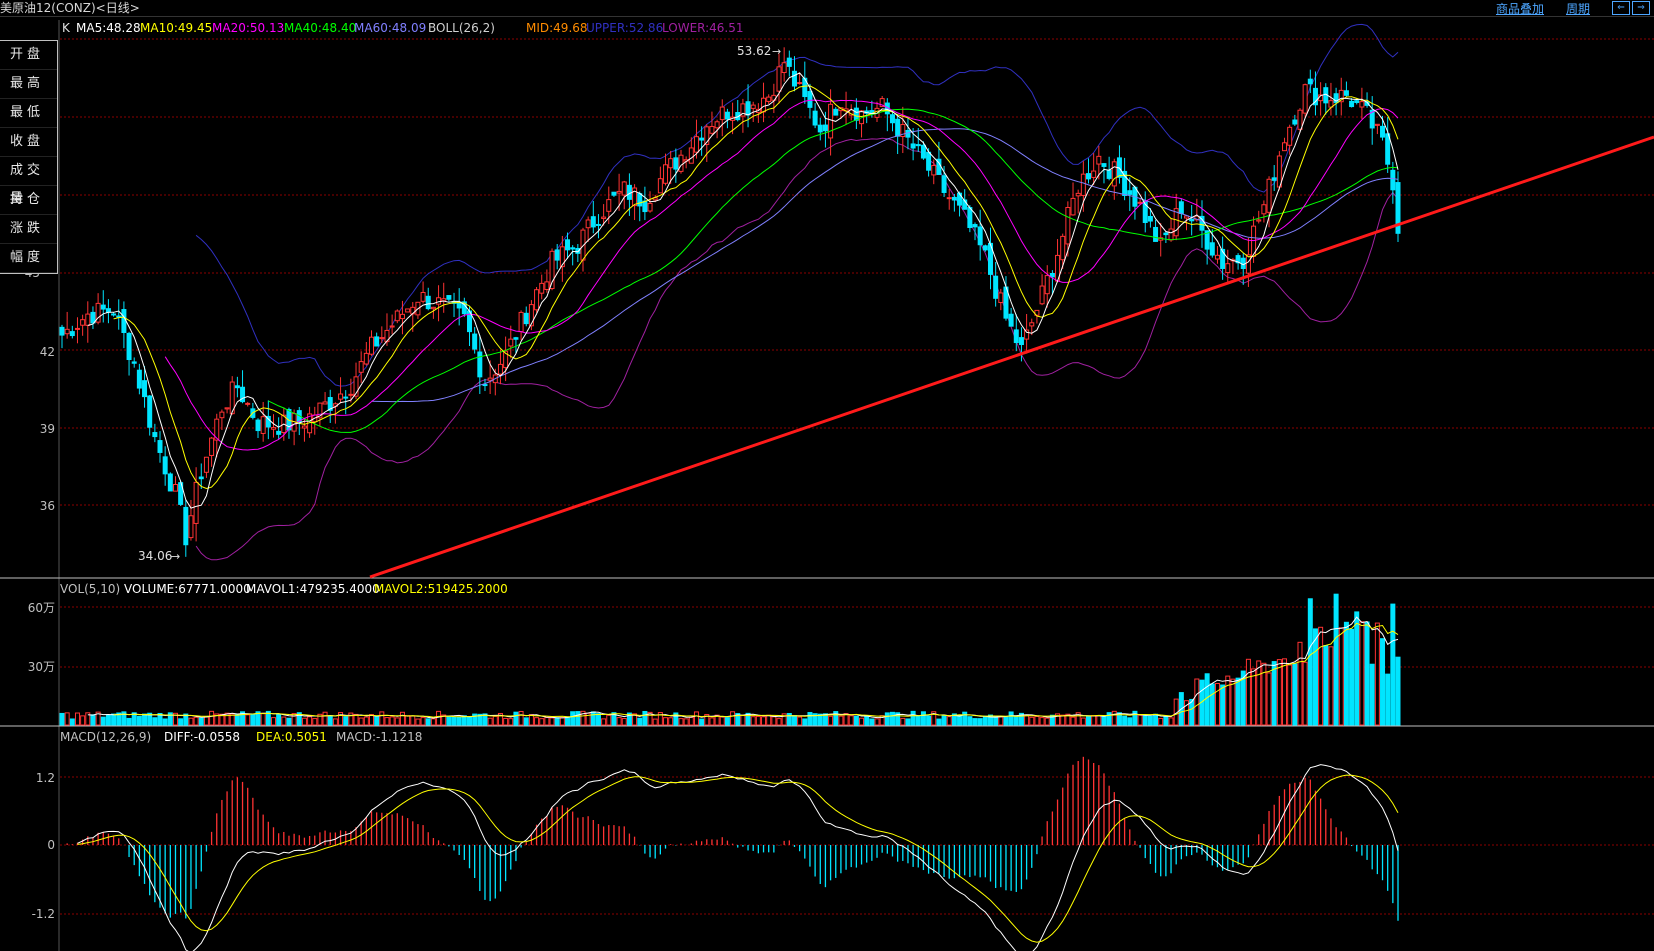 This screenshot has width=1654, height=951. I want to click on quote-row: 涨跌, so click(28, 229).